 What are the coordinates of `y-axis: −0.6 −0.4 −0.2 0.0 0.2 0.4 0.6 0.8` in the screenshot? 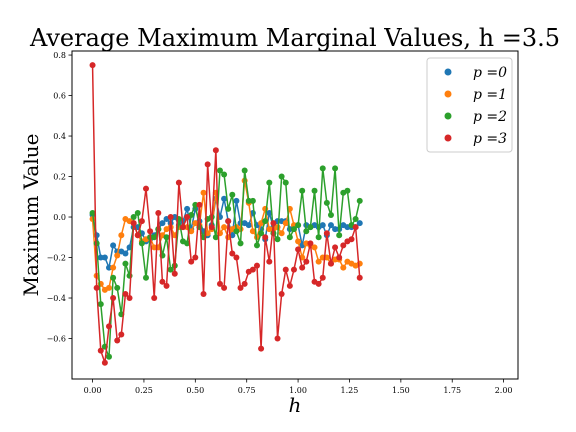 It's located at (59, 197).